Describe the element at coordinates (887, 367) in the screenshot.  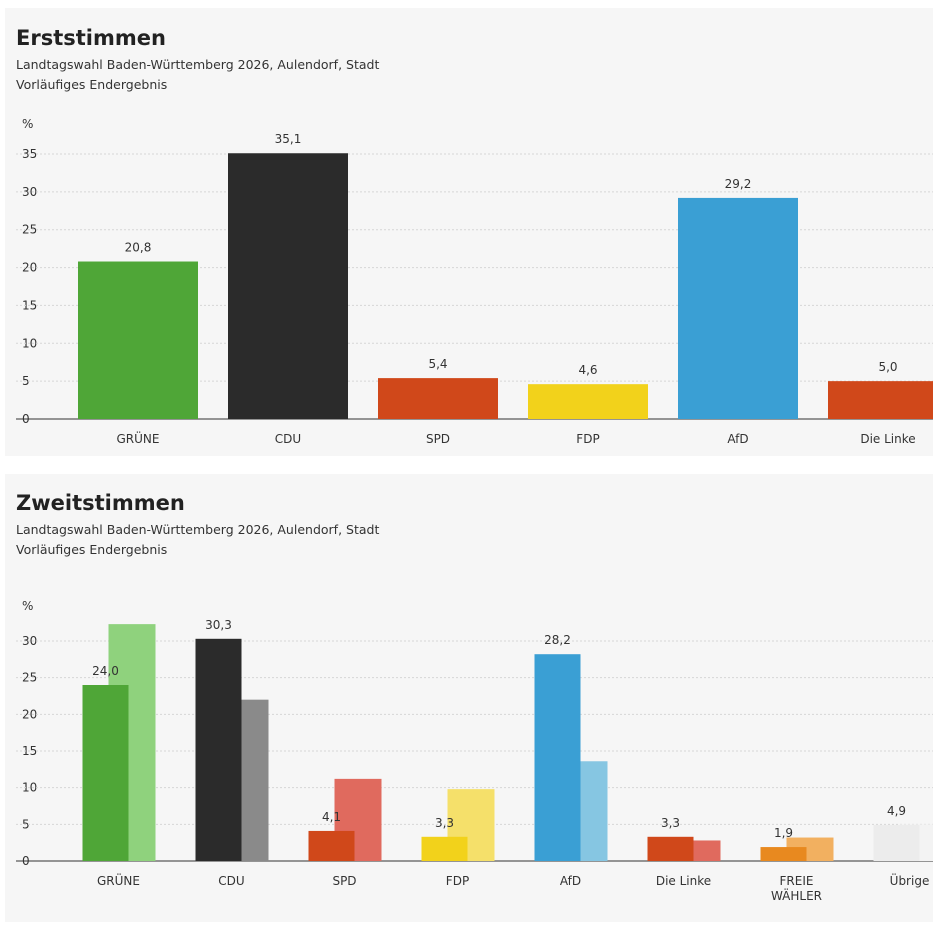
I see `value-label: 5,0` at that location.